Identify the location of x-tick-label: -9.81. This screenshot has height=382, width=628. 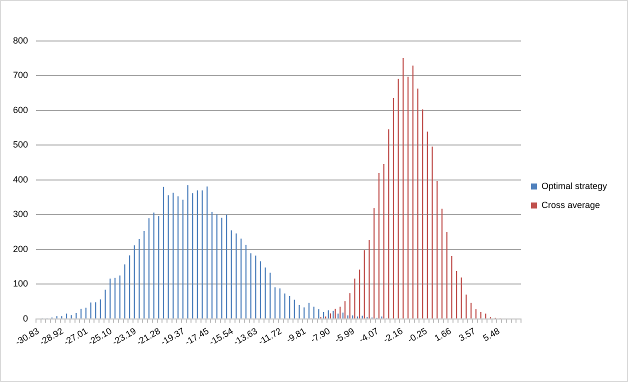
(296, 335).